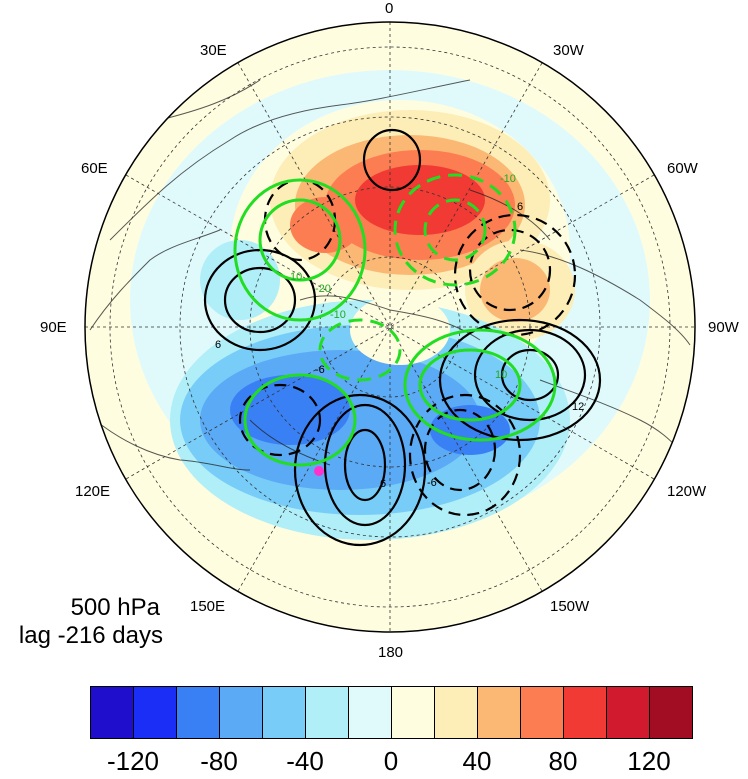  What do you see at coordinates (391, 652) in the screenshot?
I see `lon-label-180: 180` at bounding box center [391, 652].